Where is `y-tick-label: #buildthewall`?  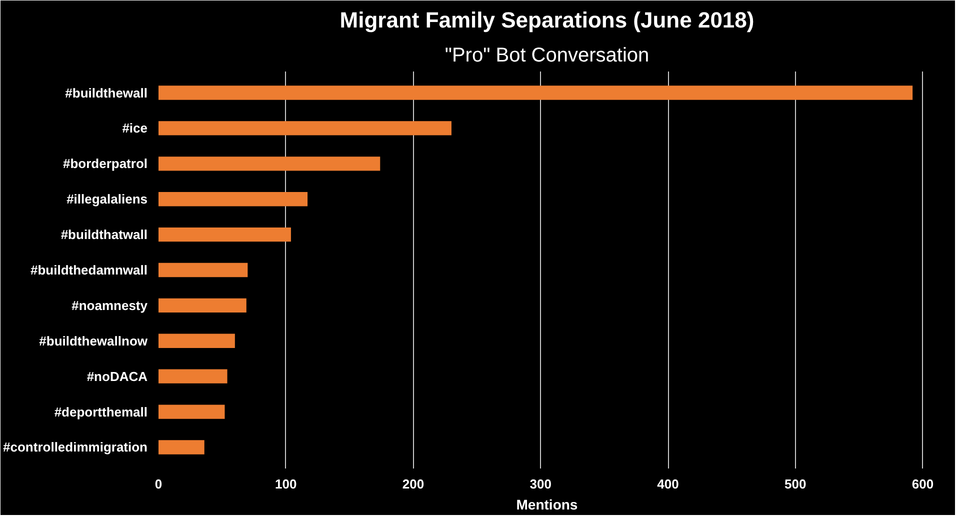 y-tick-label: #buildthewall is located at coordinates (106, 92).